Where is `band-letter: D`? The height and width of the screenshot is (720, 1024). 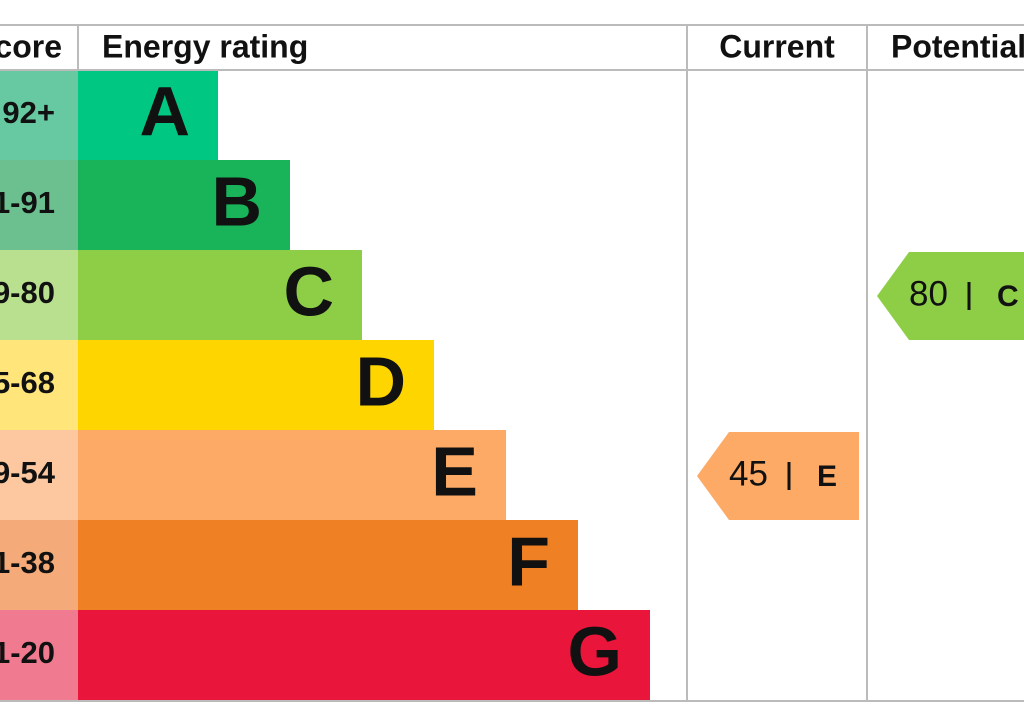
band-letter: D is located at coordinates (380, 381).